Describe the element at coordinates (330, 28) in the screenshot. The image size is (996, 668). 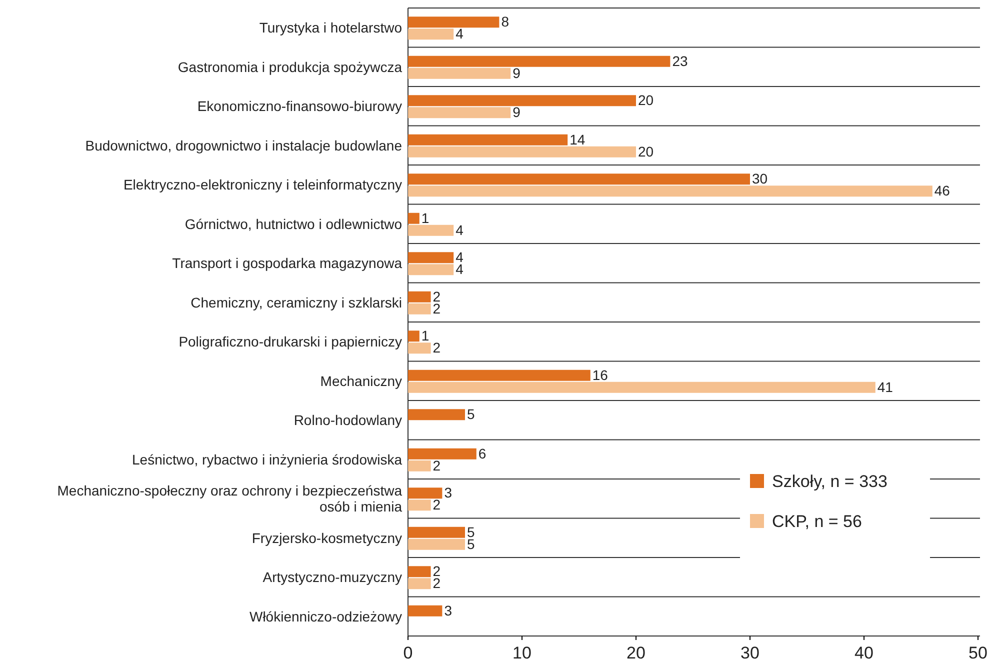
I see `y-tick-label: Turystyka i hotelarstwo` at that location.